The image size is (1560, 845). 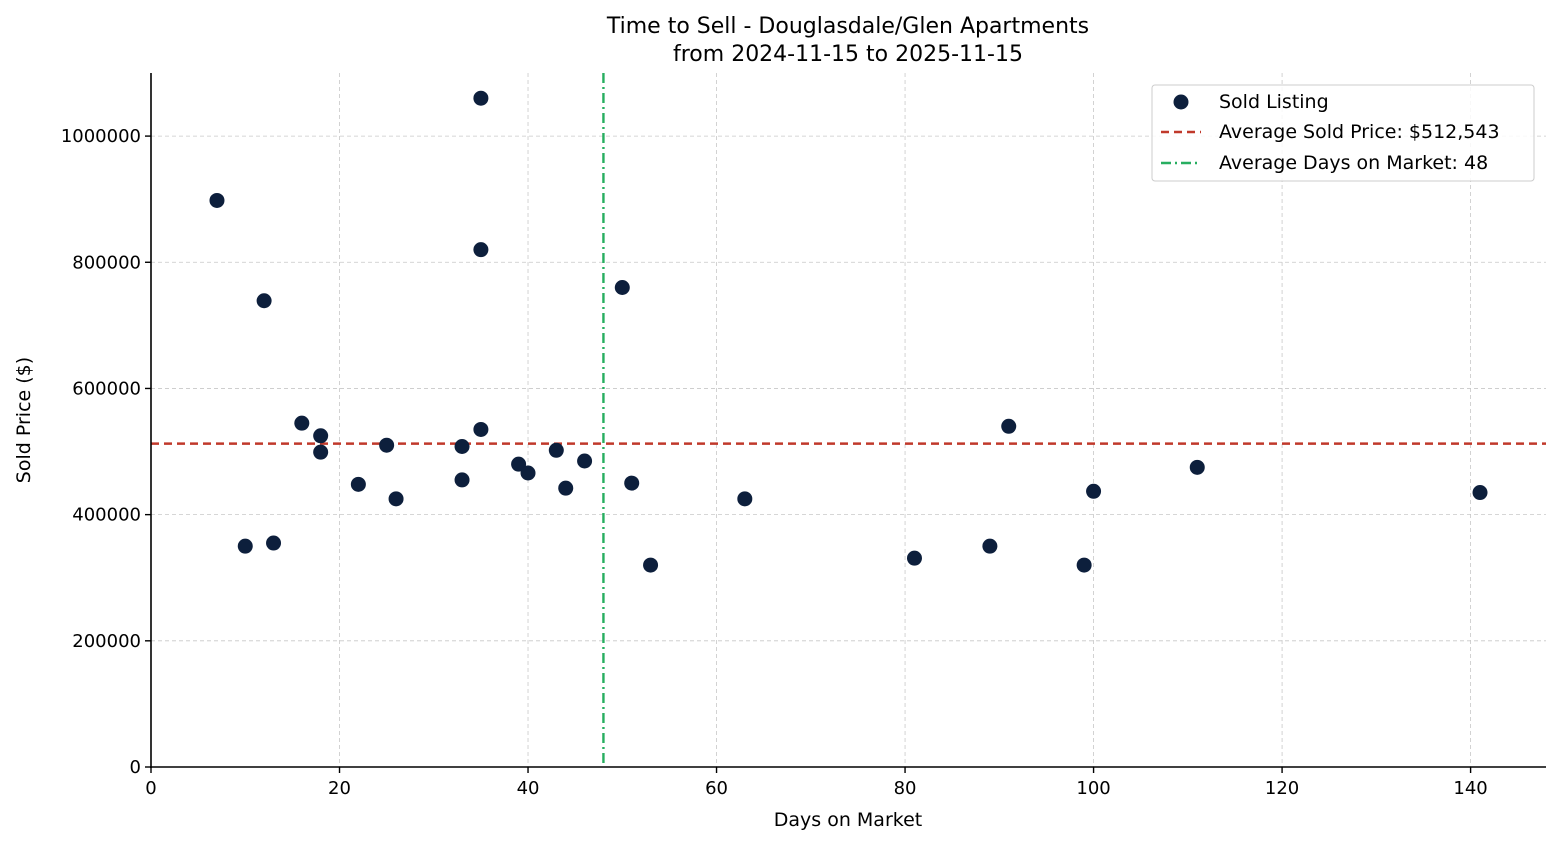 I want to click on x-tick-label: 140, so click(x=1470, y=788).